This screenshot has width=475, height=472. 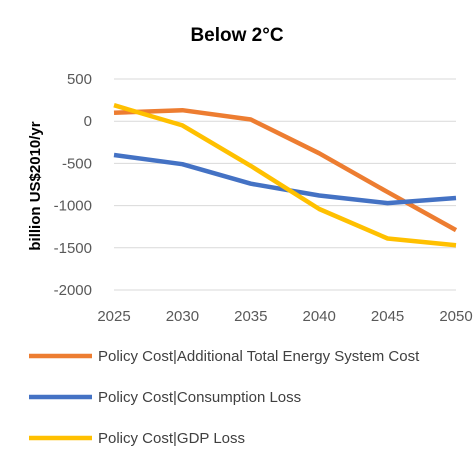 What do you see at coordinates (284, 316) in the screenshot?
I see `x-axis-ticks: 2025 2030 2035 2040 2045 2050` at bounding box center [284, 316].